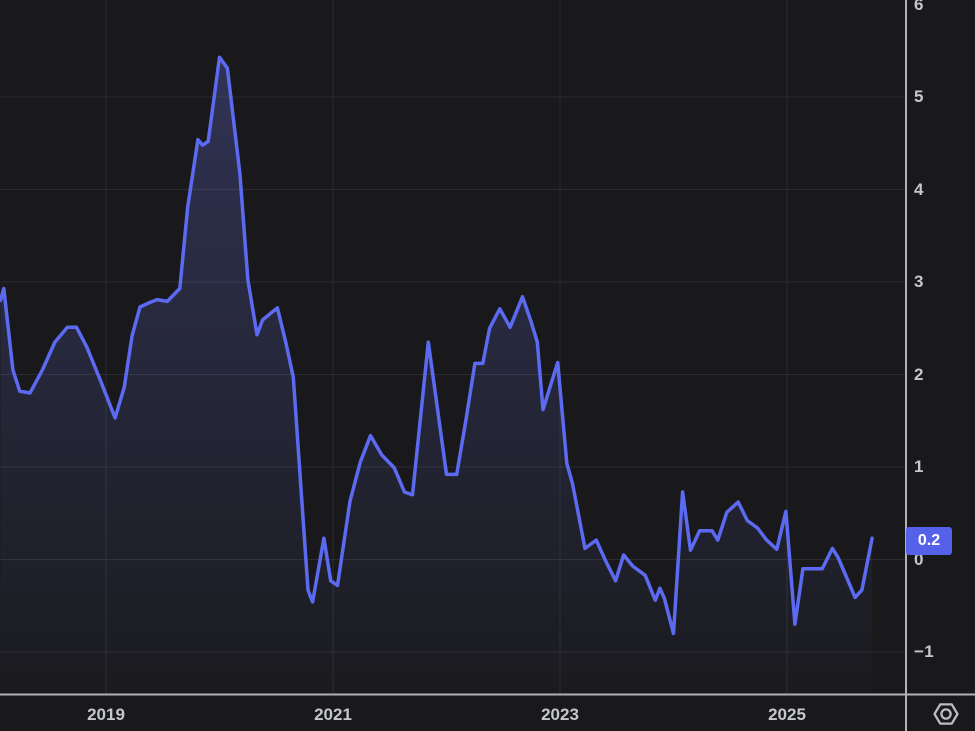 This screenshot has width=975, height=731. What do you see at coordinates (919, 189) in the screenshot?
I see `price-tick-label: 4` at bounding box center [919, 189].